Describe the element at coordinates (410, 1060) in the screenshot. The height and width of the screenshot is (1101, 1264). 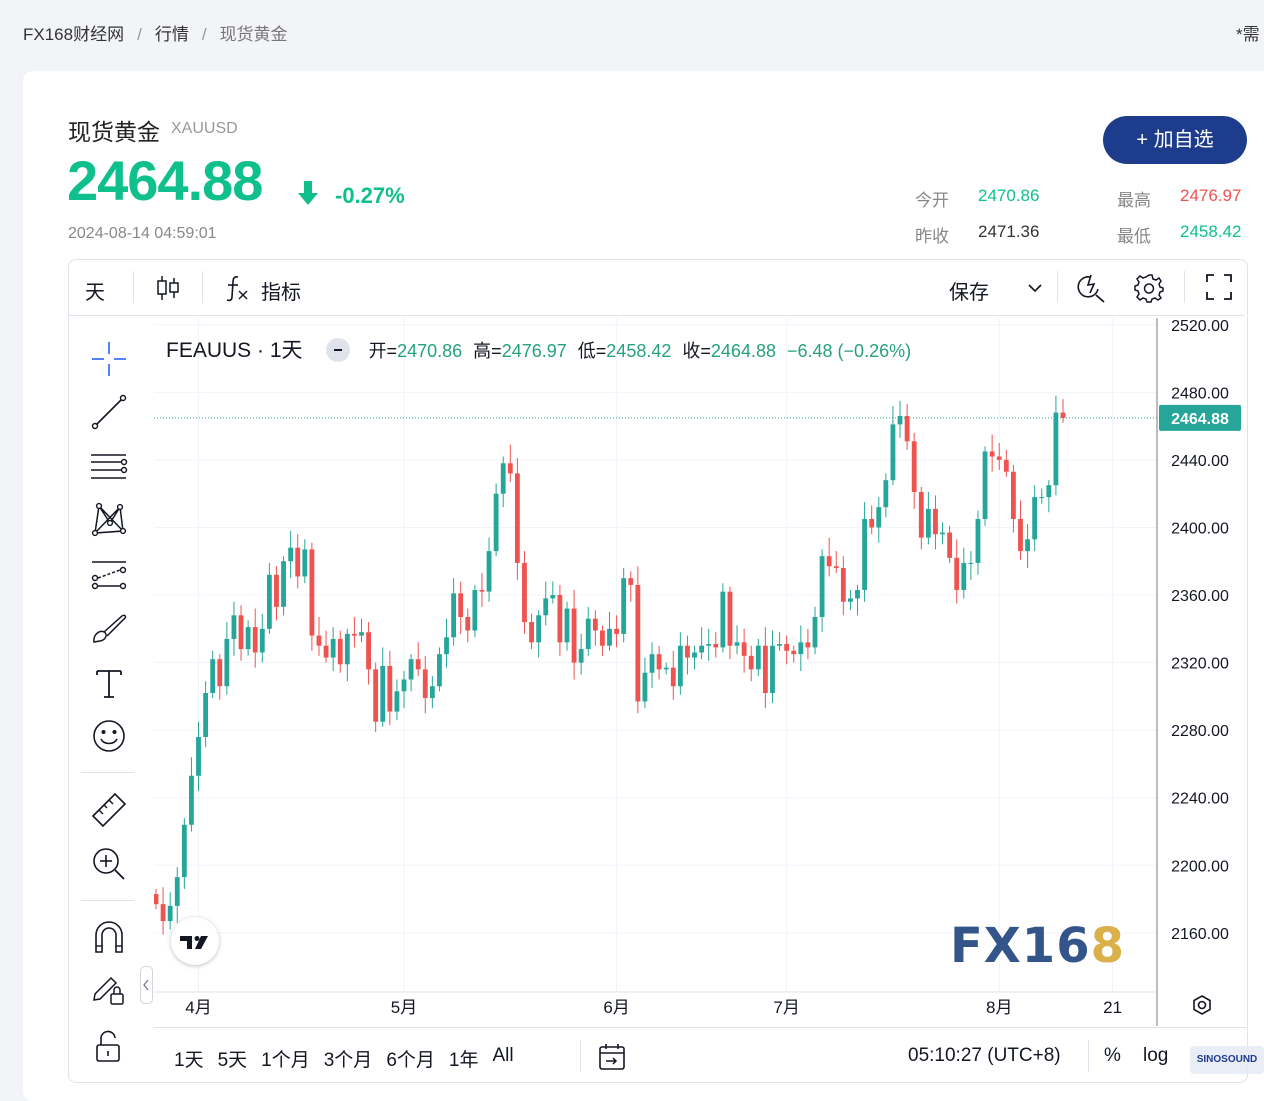
I see `range-button-4: 6个月` at that location.